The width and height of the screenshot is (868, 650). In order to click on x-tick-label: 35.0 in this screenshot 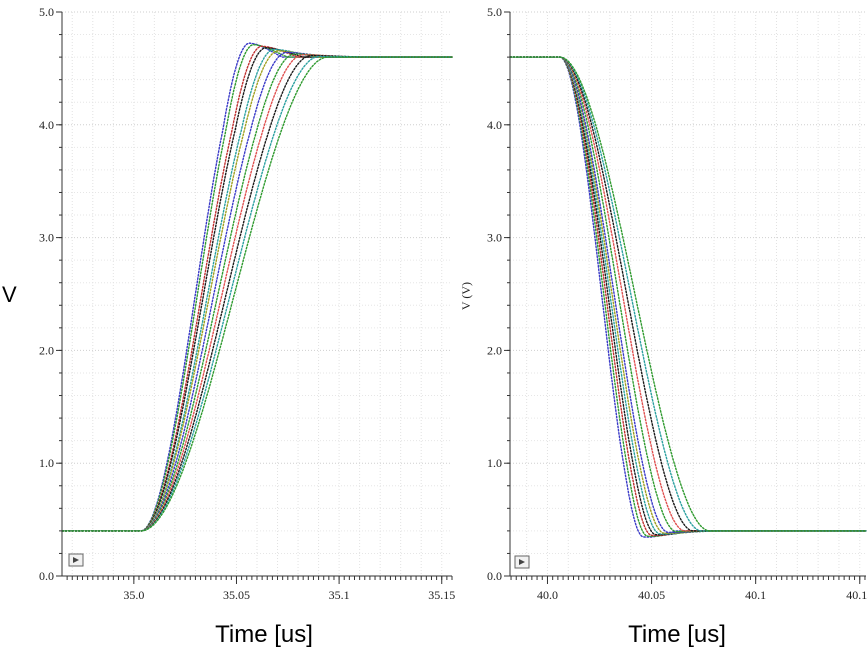, I will do `click(133, 595)`.